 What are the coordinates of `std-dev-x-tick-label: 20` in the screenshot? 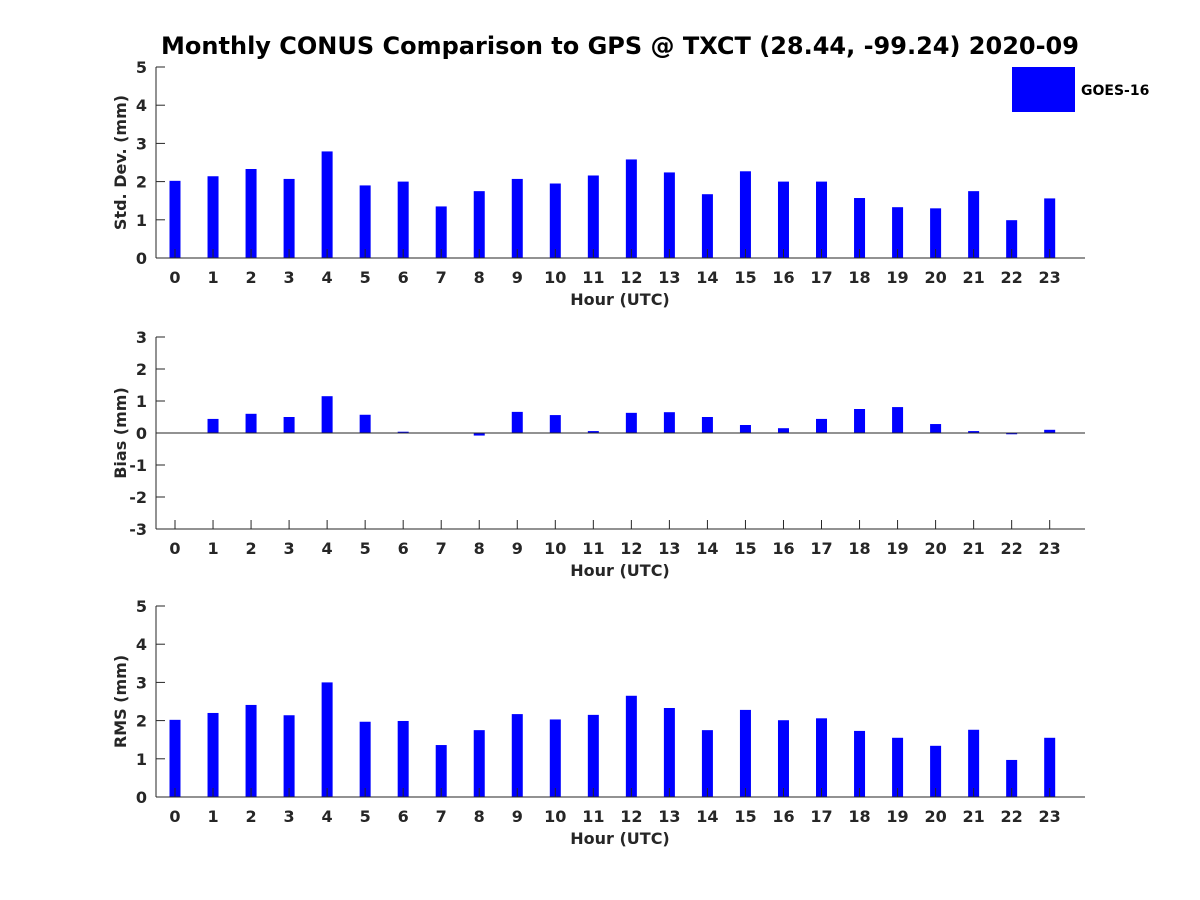 It's located at (935, 277).